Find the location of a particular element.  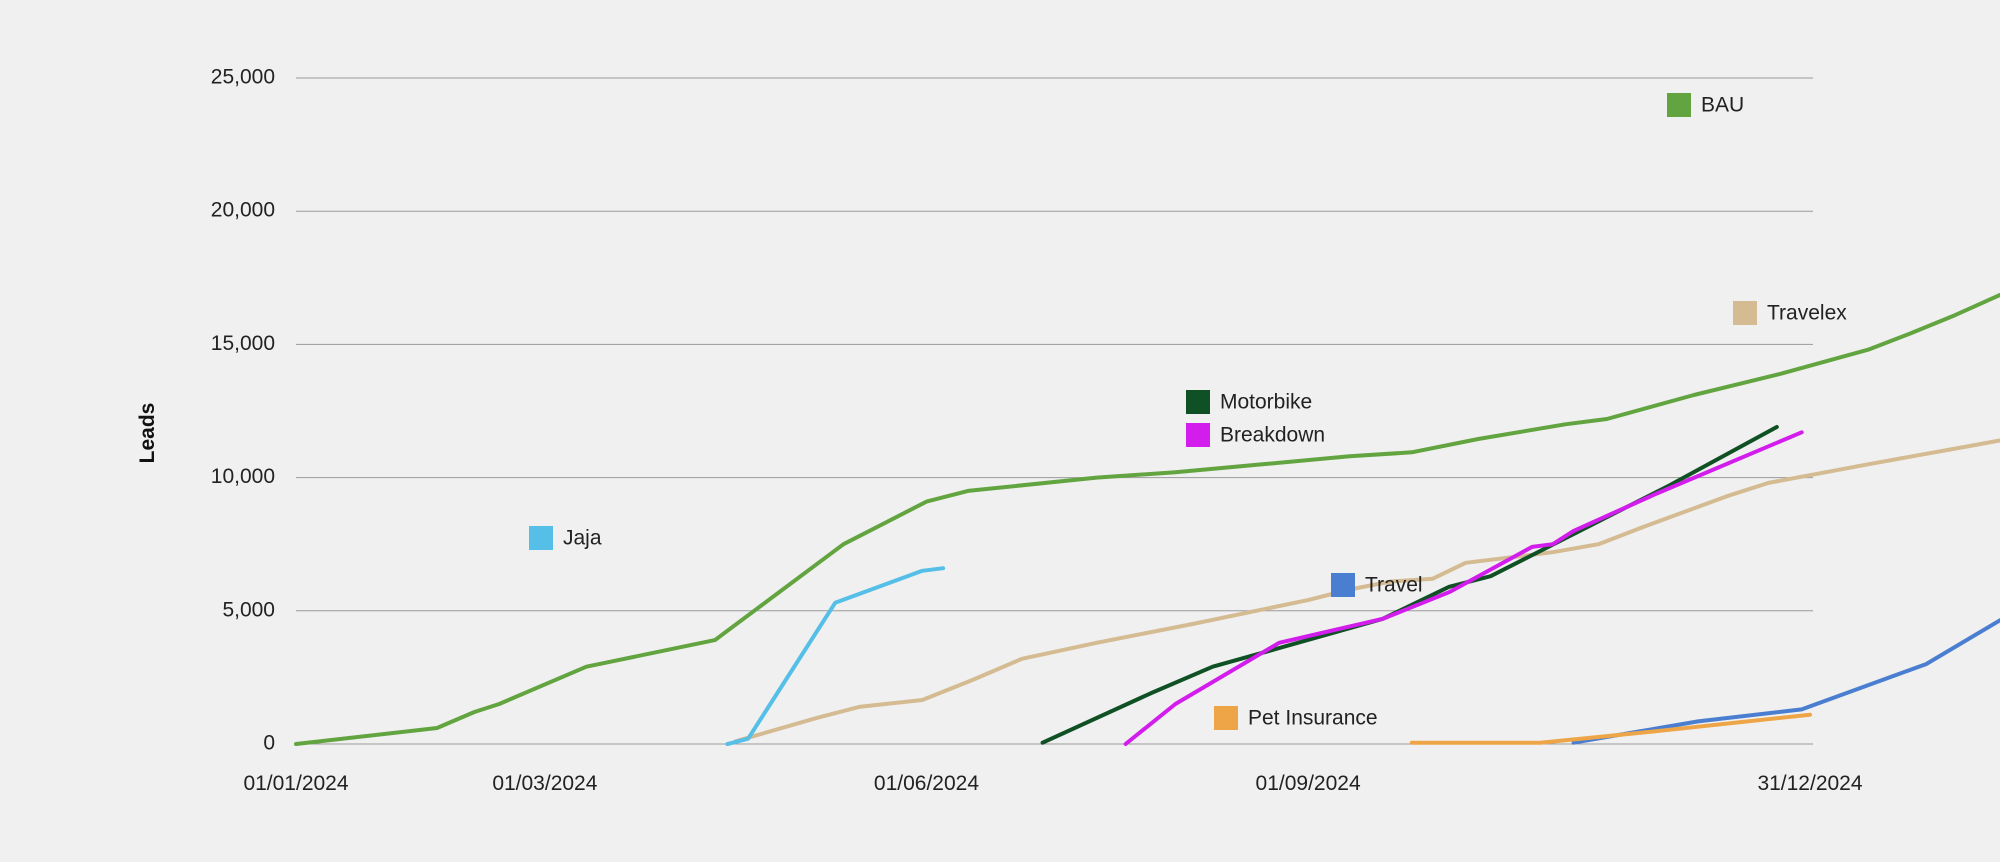

series-line-jaja is located at coordinates (835, 656).